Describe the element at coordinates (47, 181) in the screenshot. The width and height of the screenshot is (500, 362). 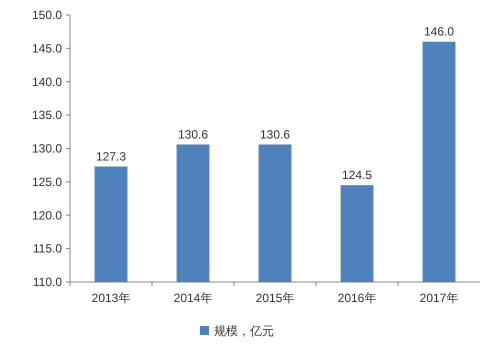
I see `y-tick-label: 125.0` at that location.